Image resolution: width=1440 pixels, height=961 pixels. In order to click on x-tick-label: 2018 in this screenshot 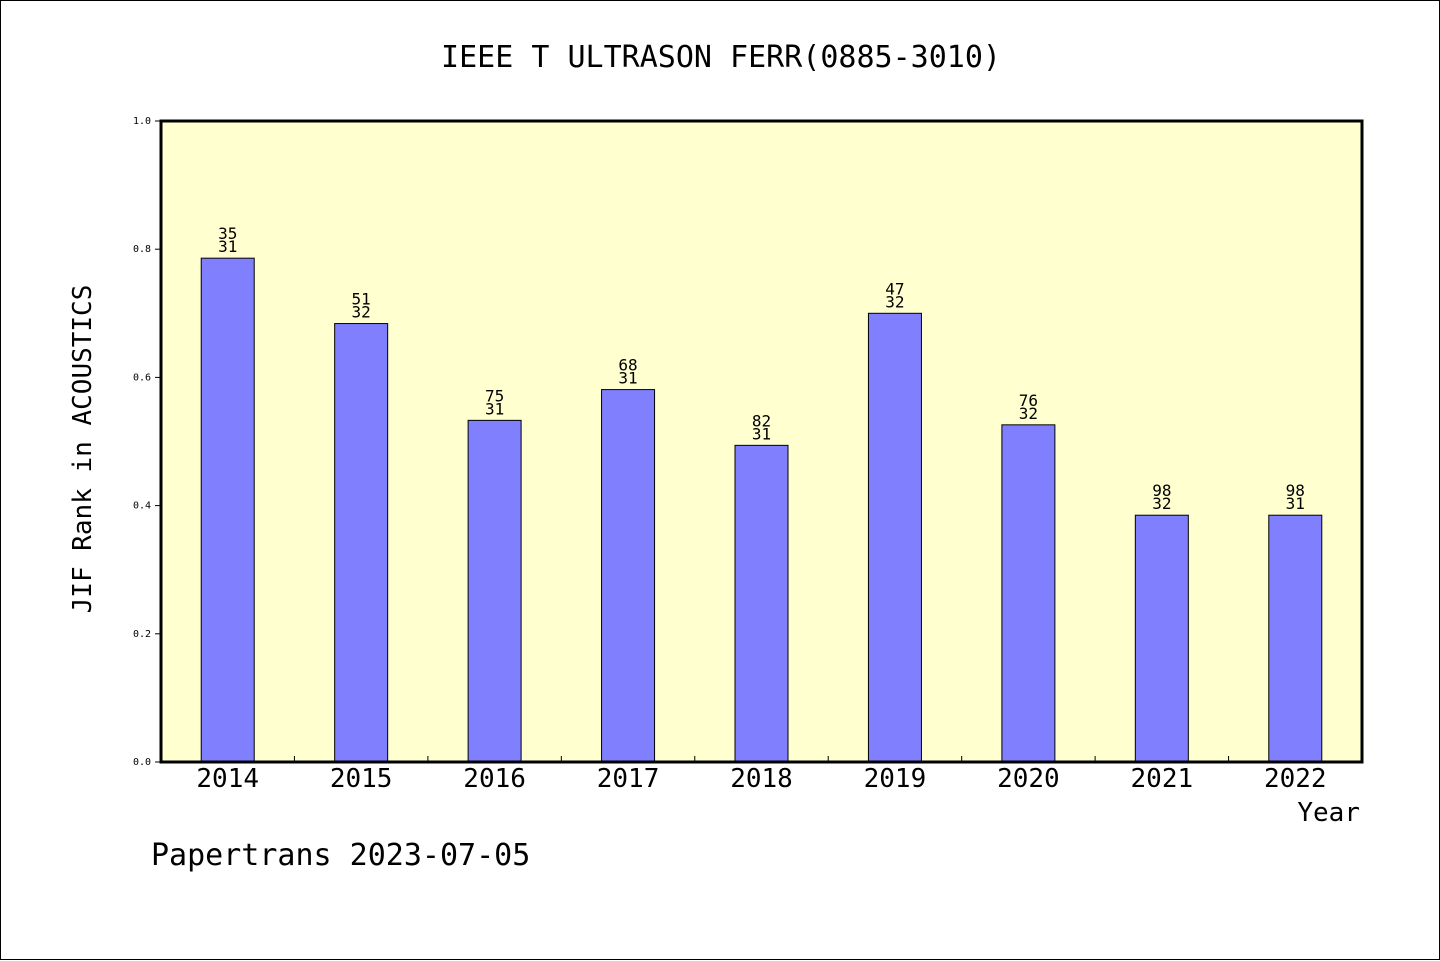, I will do `click(761, 779)`.